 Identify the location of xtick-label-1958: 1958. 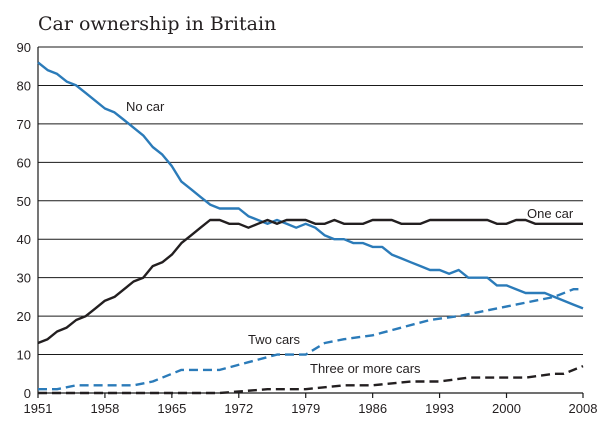
(104, 408).